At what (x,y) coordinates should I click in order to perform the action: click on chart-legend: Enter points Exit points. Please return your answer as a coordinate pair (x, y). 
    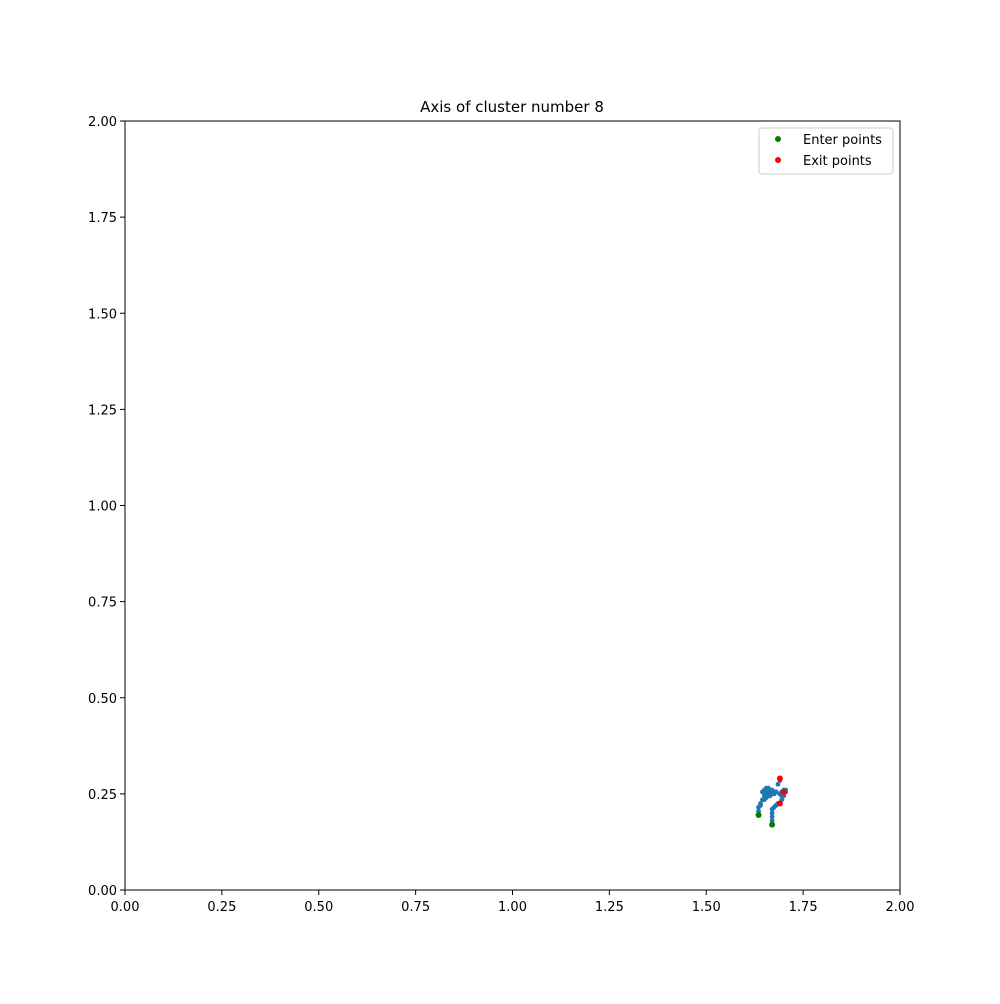
    Looking at the image, I should click on (826, 151).